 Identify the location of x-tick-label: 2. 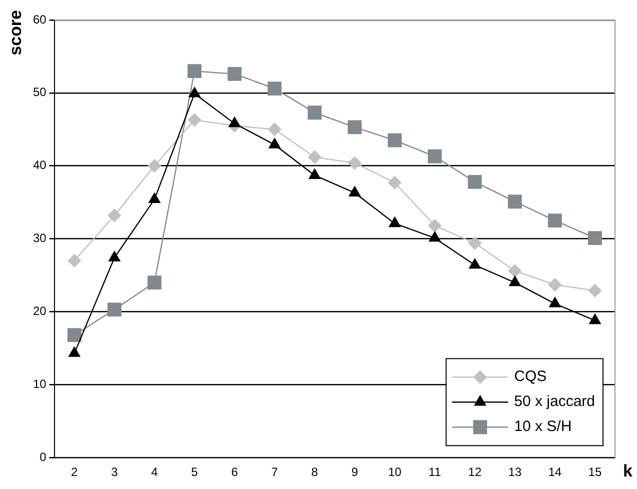
(74, 472).